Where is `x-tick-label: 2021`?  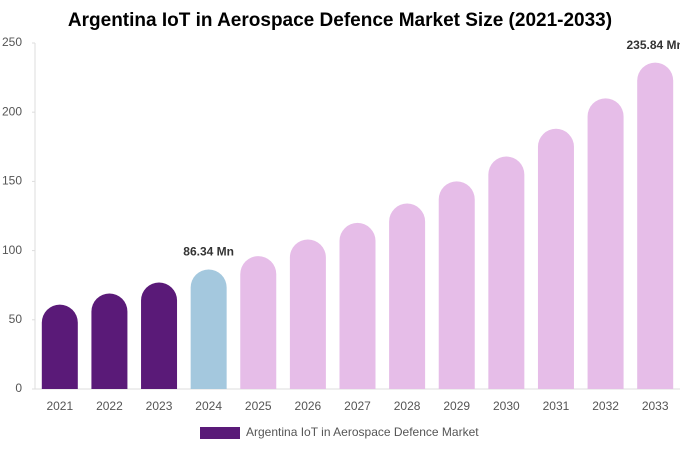 x-tick-label: 2021 is located at coordinates (59, 406).